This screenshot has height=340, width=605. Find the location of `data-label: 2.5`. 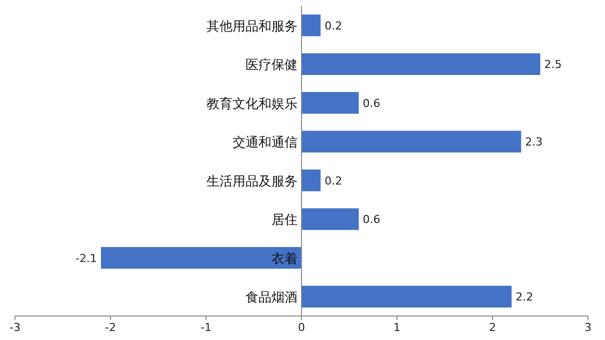

data-label: 2.5 is located at coordinates (553, 65).